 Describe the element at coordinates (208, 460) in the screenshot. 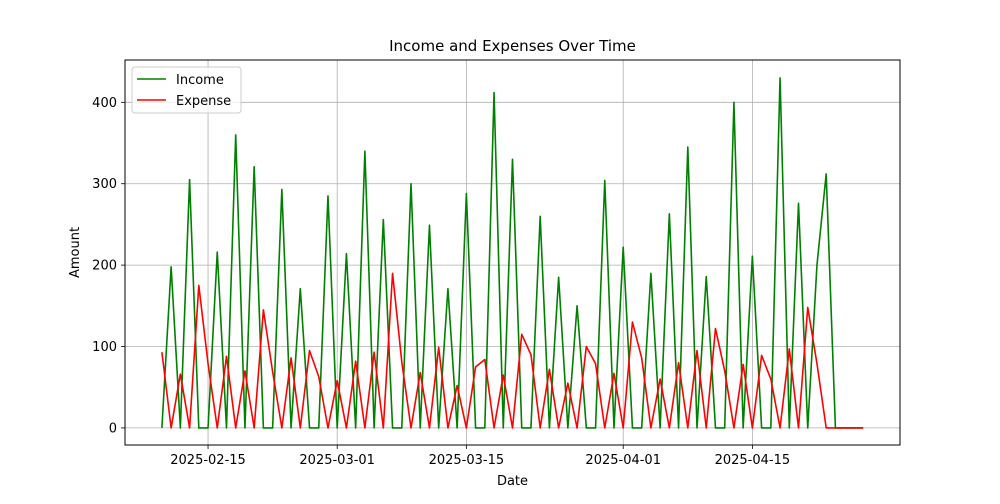

I see `x-tick-label: 2025-02-15` at that location.